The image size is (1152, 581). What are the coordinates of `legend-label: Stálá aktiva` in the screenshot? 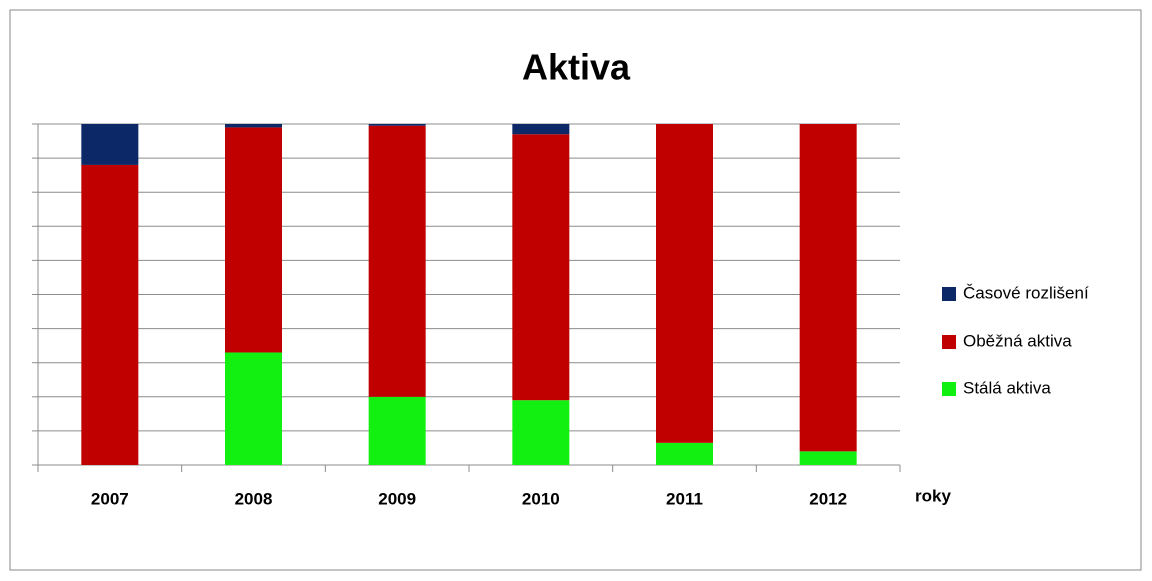 It's located at (1007, 387).